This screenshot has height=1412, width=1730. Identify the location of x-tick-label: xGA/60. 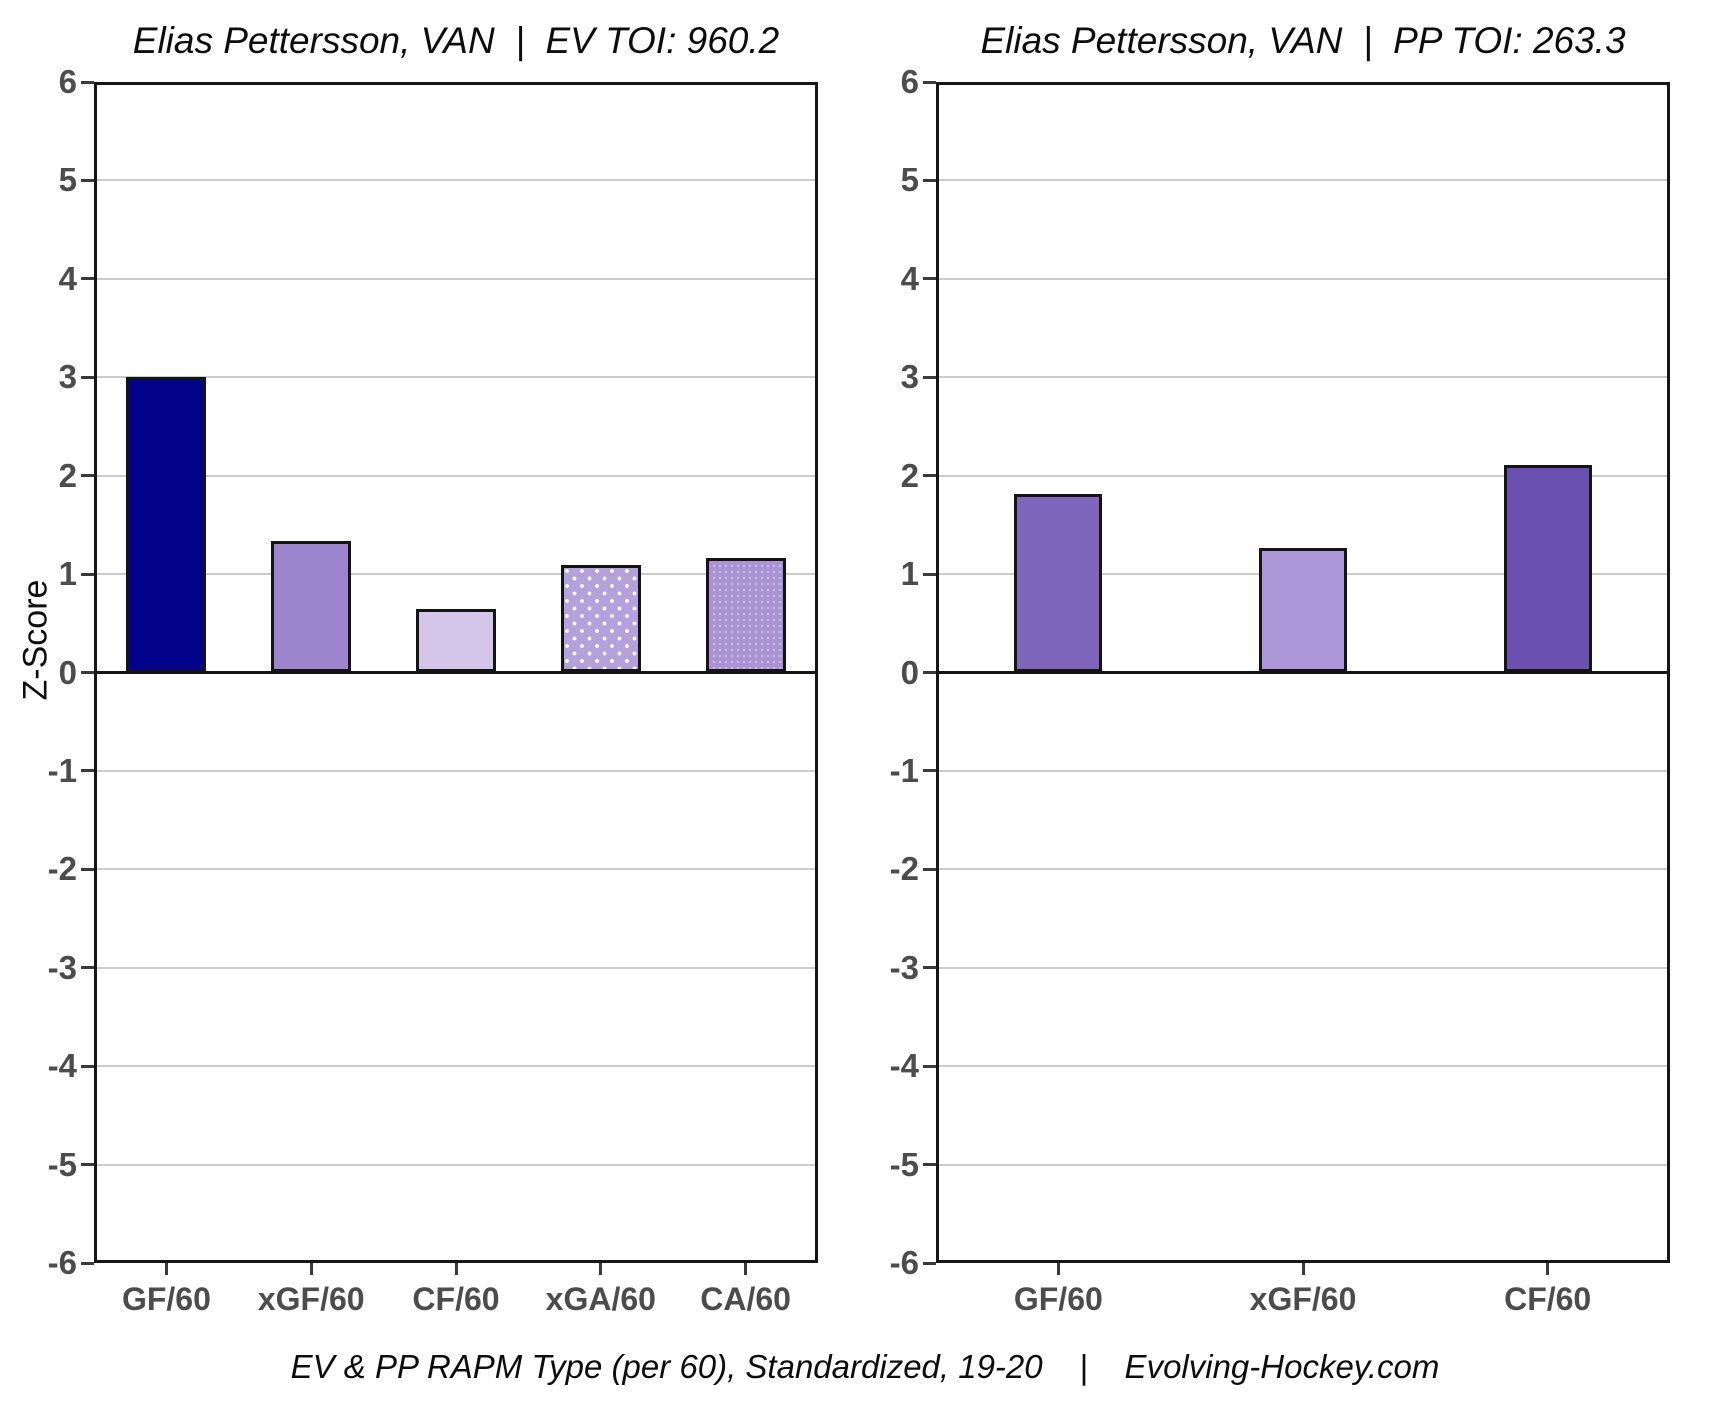
(600, 1299).